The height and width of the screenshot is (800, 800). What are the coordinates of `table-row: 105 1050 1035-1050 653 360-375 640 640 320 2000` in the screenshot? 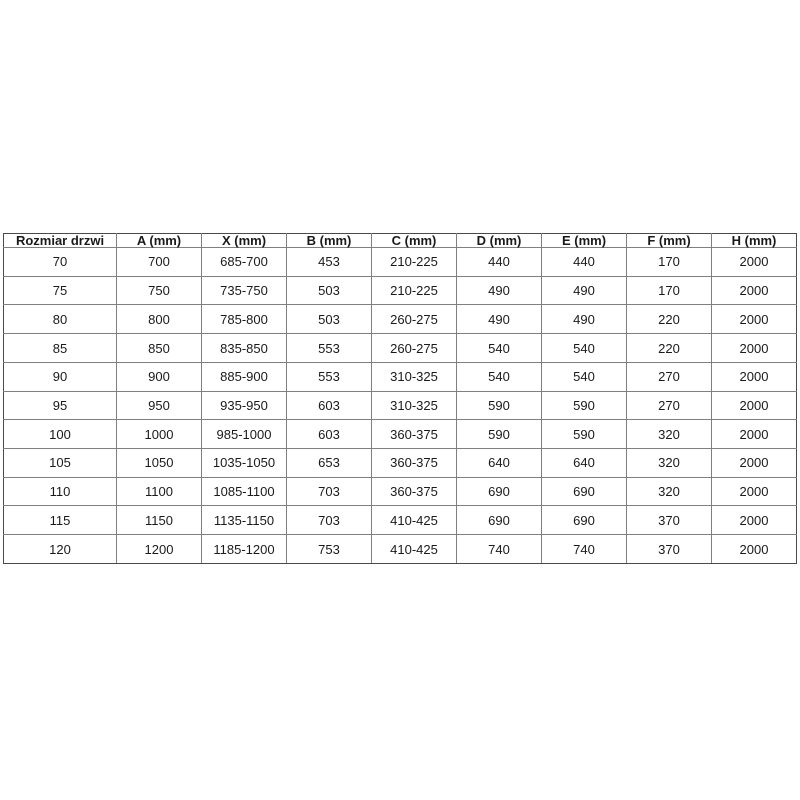 It's located at (400, 463).